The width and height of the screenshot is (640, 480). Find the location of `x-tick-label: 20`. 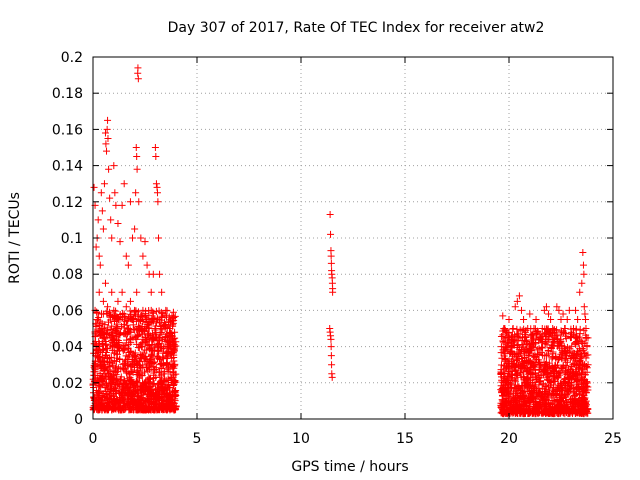

x-tick-label: 20 is located at coordinates (509, 439).